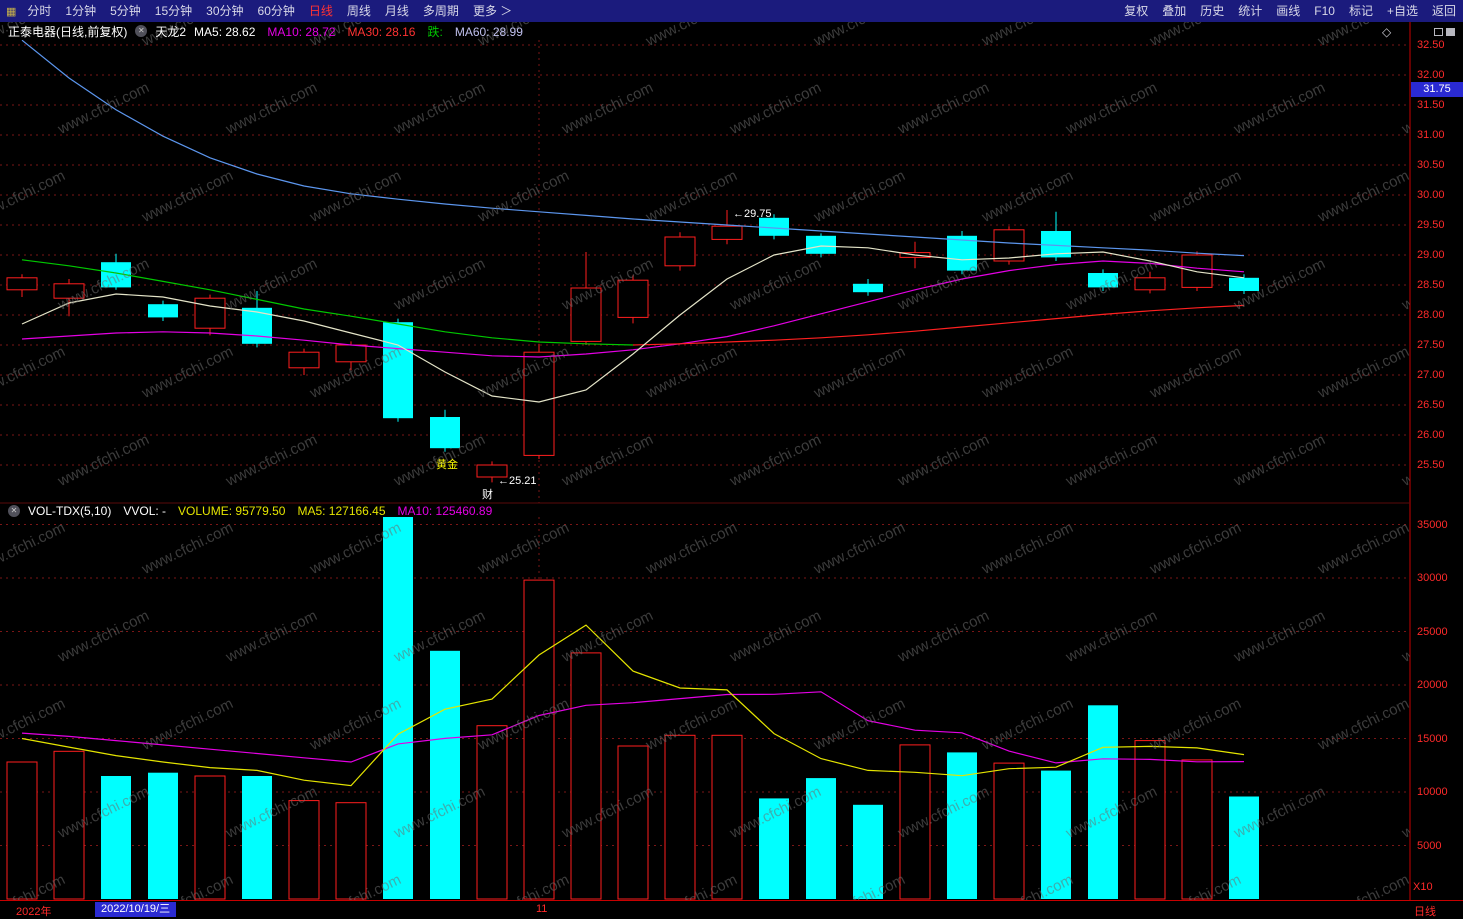  I want to click on timeframe-item: 月线, so click(396, 11).